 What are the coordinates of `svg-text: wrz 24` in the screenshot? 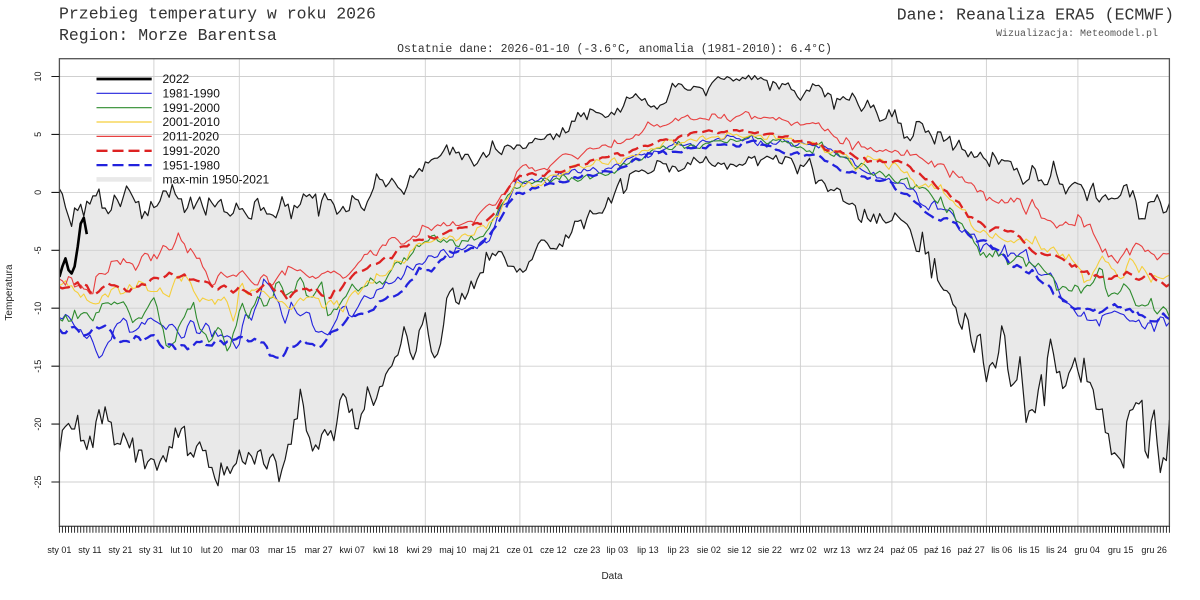 It's located at (870, 550).